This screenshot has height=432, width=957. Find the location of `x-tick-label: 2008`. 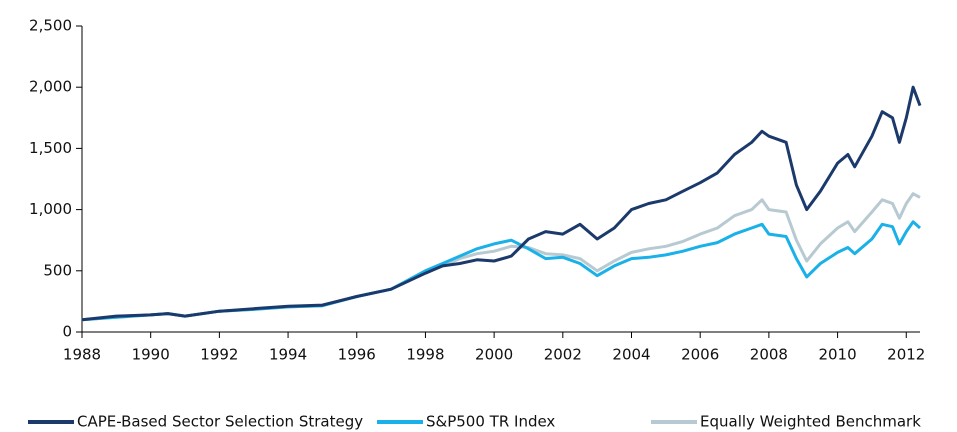

x-tick-label: 2008 is located at coordinates (769, 355).